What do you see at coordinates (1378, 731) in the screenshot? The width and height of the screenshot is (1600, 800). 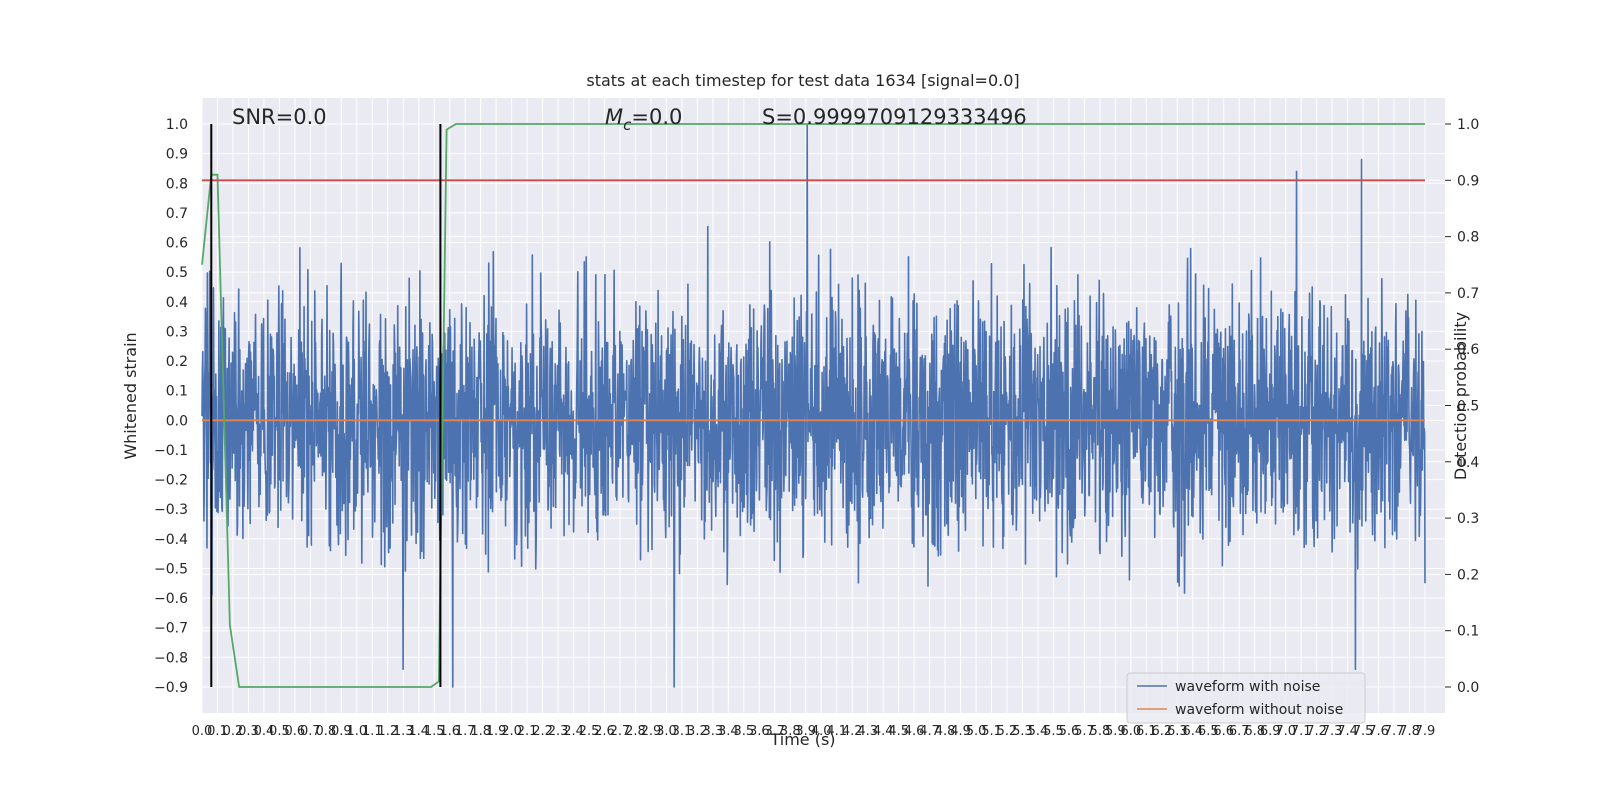 I see `x-tick-label: 7.6` at bounding box center [1378, 731].